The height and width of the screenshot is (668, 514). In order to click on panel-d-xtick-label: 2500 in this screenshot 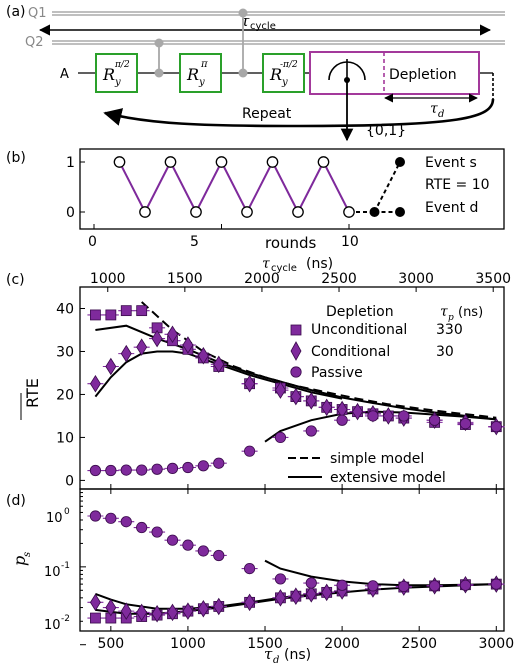, I will do `click(419, 644)`.